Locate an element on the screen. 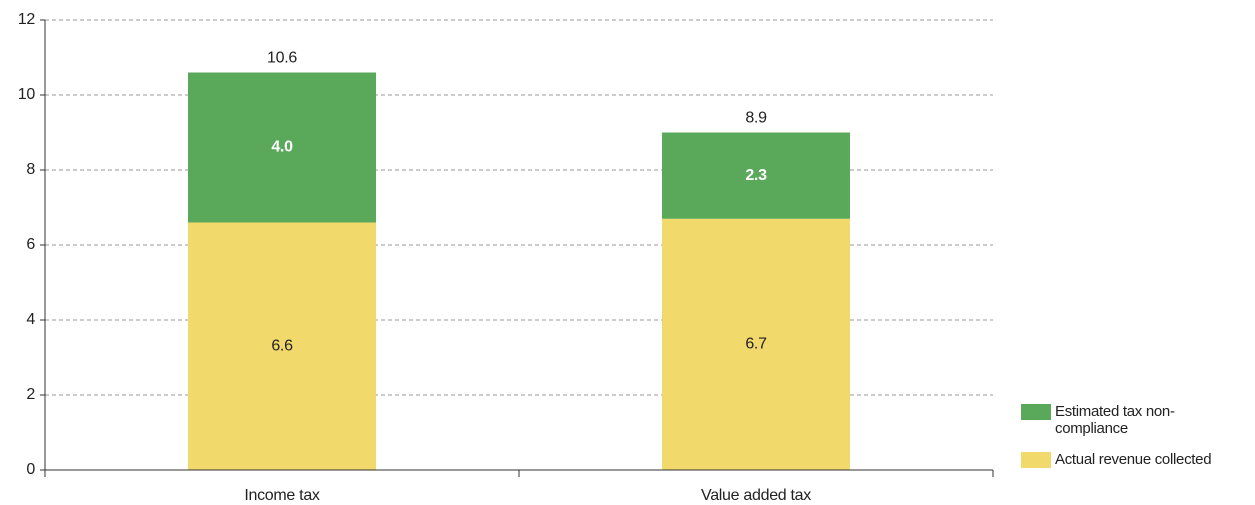  total-label: 10.6 is located at coordinates (282, 58).